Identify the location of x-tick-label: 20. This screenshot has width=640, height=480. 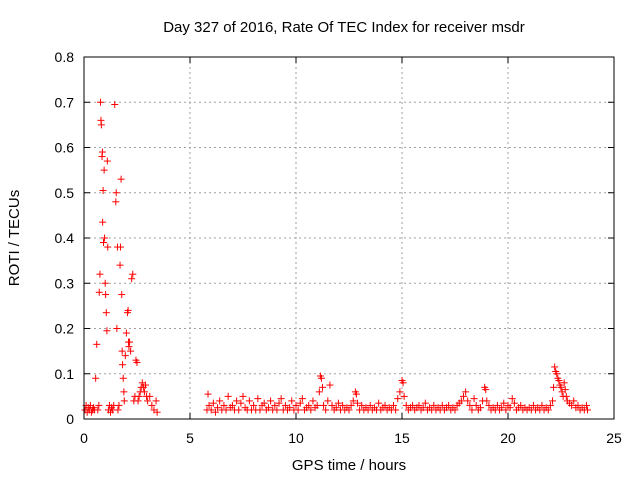
(508, 438).